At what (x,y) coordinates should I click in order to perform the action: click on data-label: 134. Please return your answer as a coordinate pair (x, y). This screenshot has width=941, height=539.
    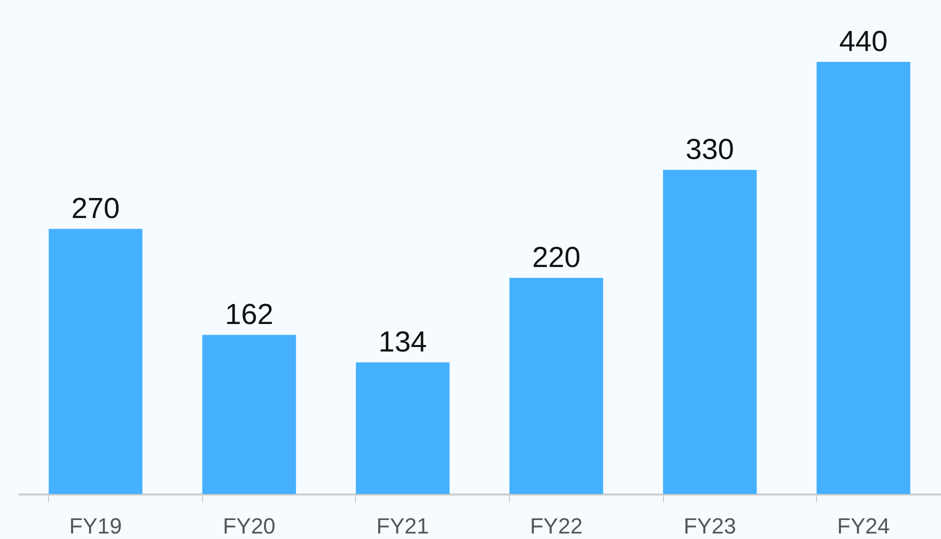
    Looking at the image, I should click on (402, 342).